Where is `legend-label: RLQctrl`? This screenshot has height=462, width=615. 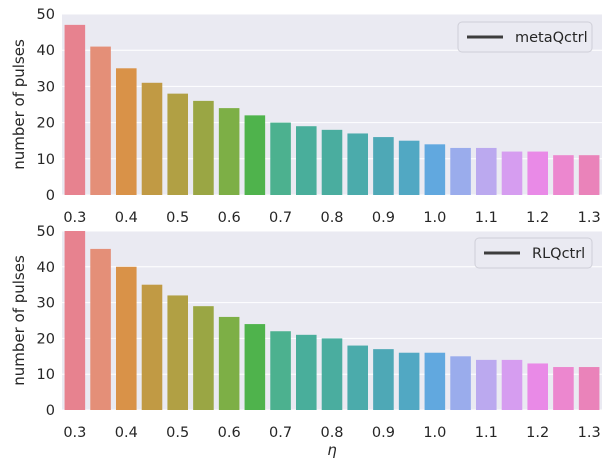
legend-label: RLQctrl is located at coordinates (558, 254).